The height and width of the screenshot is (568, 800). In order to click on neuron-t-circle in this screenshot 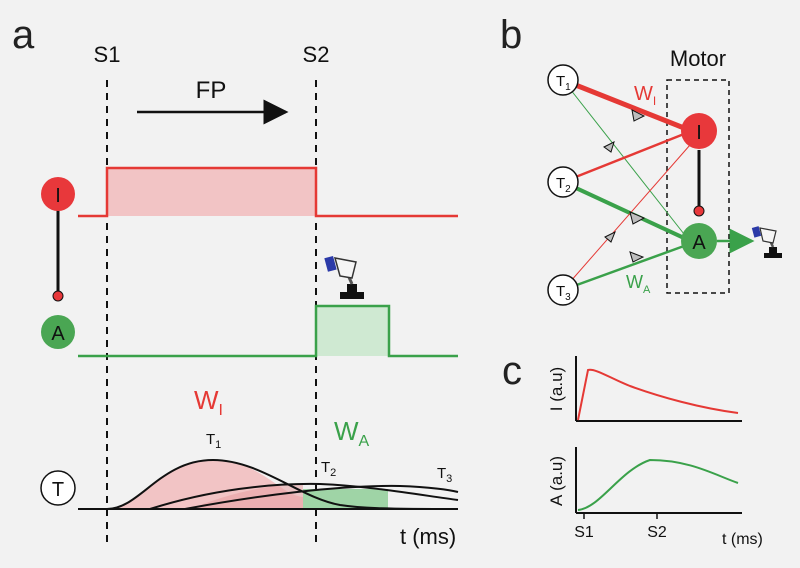, I will do `click(58, 488)`.